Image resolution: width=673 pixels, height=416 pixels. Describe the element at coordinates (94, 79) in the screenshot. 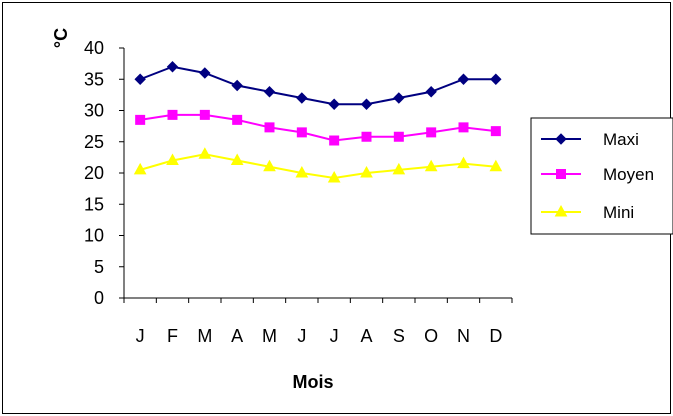

I see `y-tick-label: 35` at that location.